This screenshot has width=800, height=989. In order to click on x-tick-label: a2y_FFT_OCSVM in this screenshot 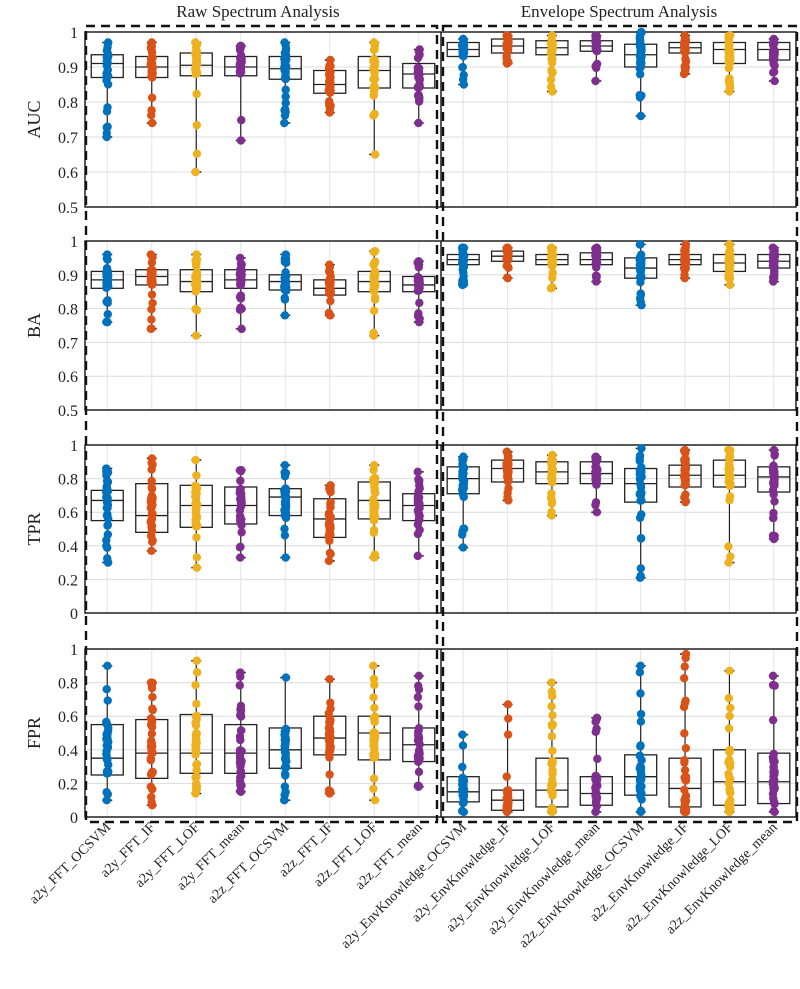, I will do `click(70, 863)`.